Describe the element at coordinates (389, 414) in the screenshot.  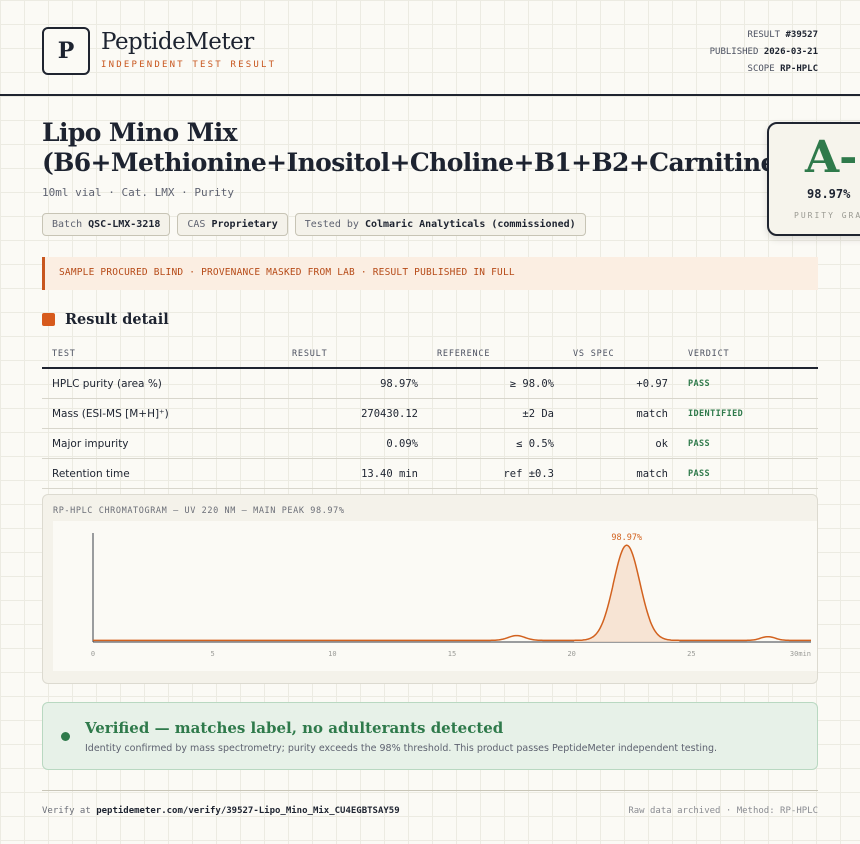
I see `cell-result: 270430.12` at that location.